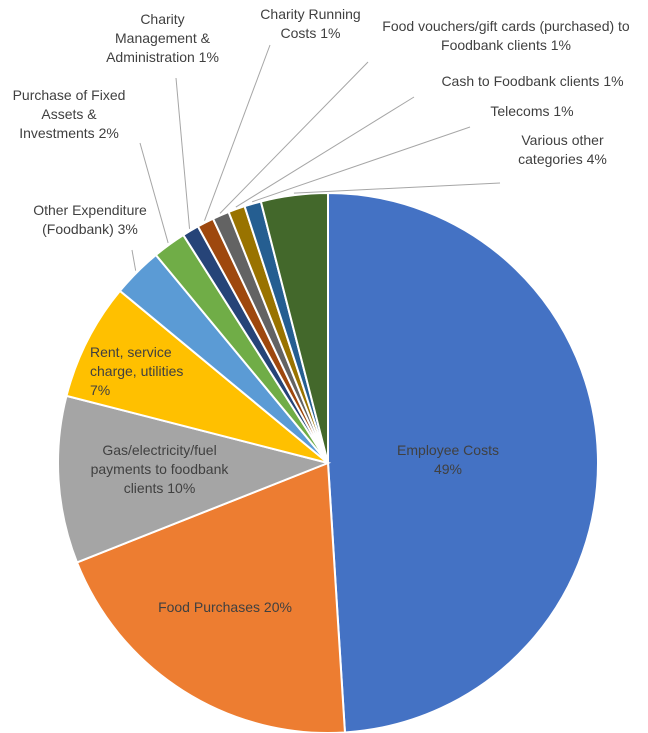 This screenshot has width=648, height=733. Describe the element at coordinates (137, 361) in the screenshot. I see `category-label: Rent, service charge, utilities` at that location.